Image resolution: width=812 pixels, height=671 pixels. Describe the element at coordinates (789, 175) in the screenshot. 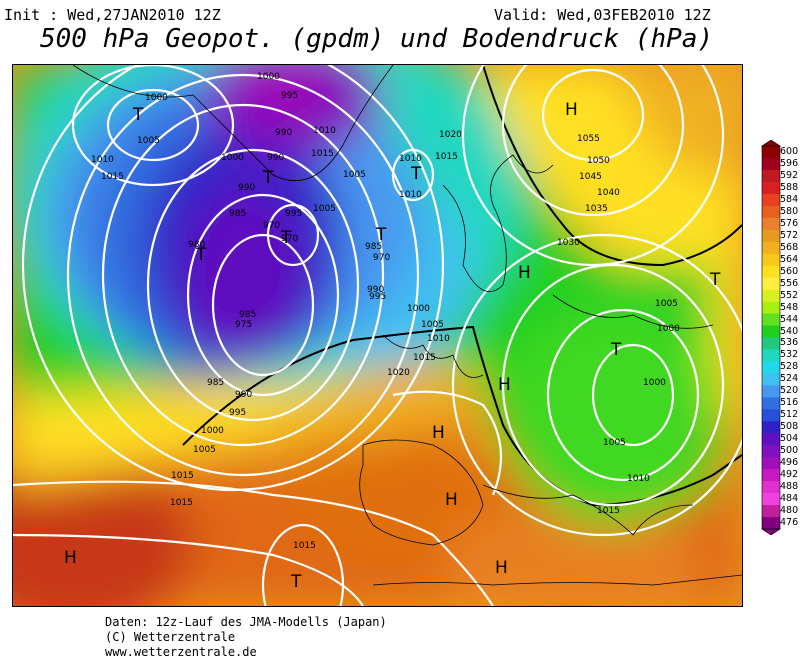

I see `scale-tick-label: 592` at that location.